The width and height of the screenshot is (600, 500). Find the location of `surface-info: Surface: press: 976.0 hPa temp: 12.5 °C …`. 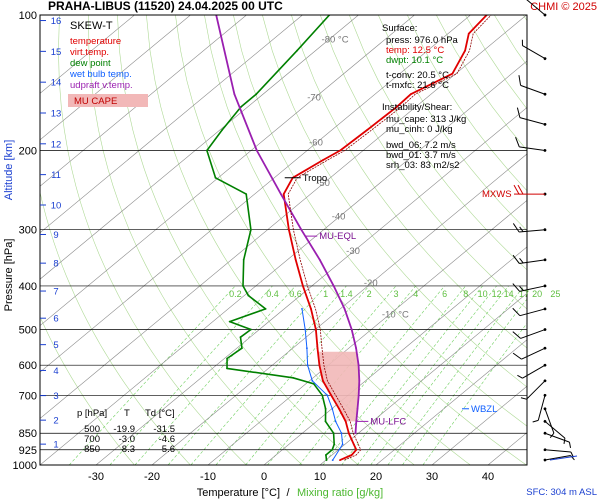

surface-info: Surface: press: 976.0 hPa temp: 12.5 °C … is located at coordinates (420, 57).